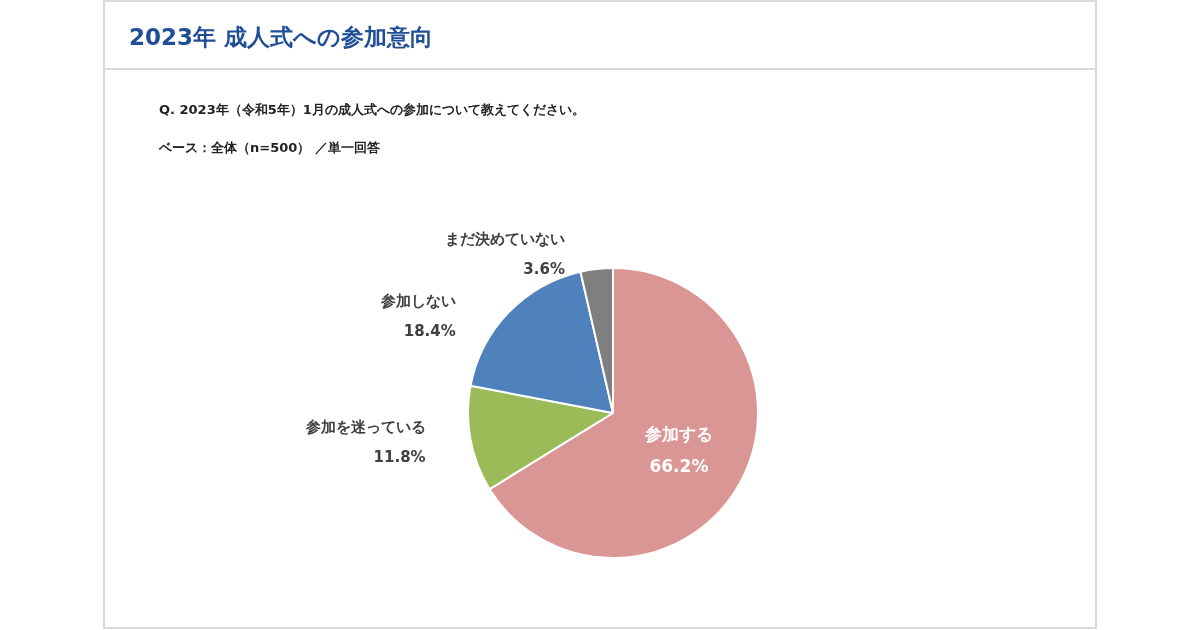 The width and height of the screenshot is (1200, 630). What do you see at coordinates (372, 110) in the screenshot?
I see `chart-subtitle: Q. 2023年（令和5年）1月の成人式への参加について教えてください。` at bounding box center [372, 110].